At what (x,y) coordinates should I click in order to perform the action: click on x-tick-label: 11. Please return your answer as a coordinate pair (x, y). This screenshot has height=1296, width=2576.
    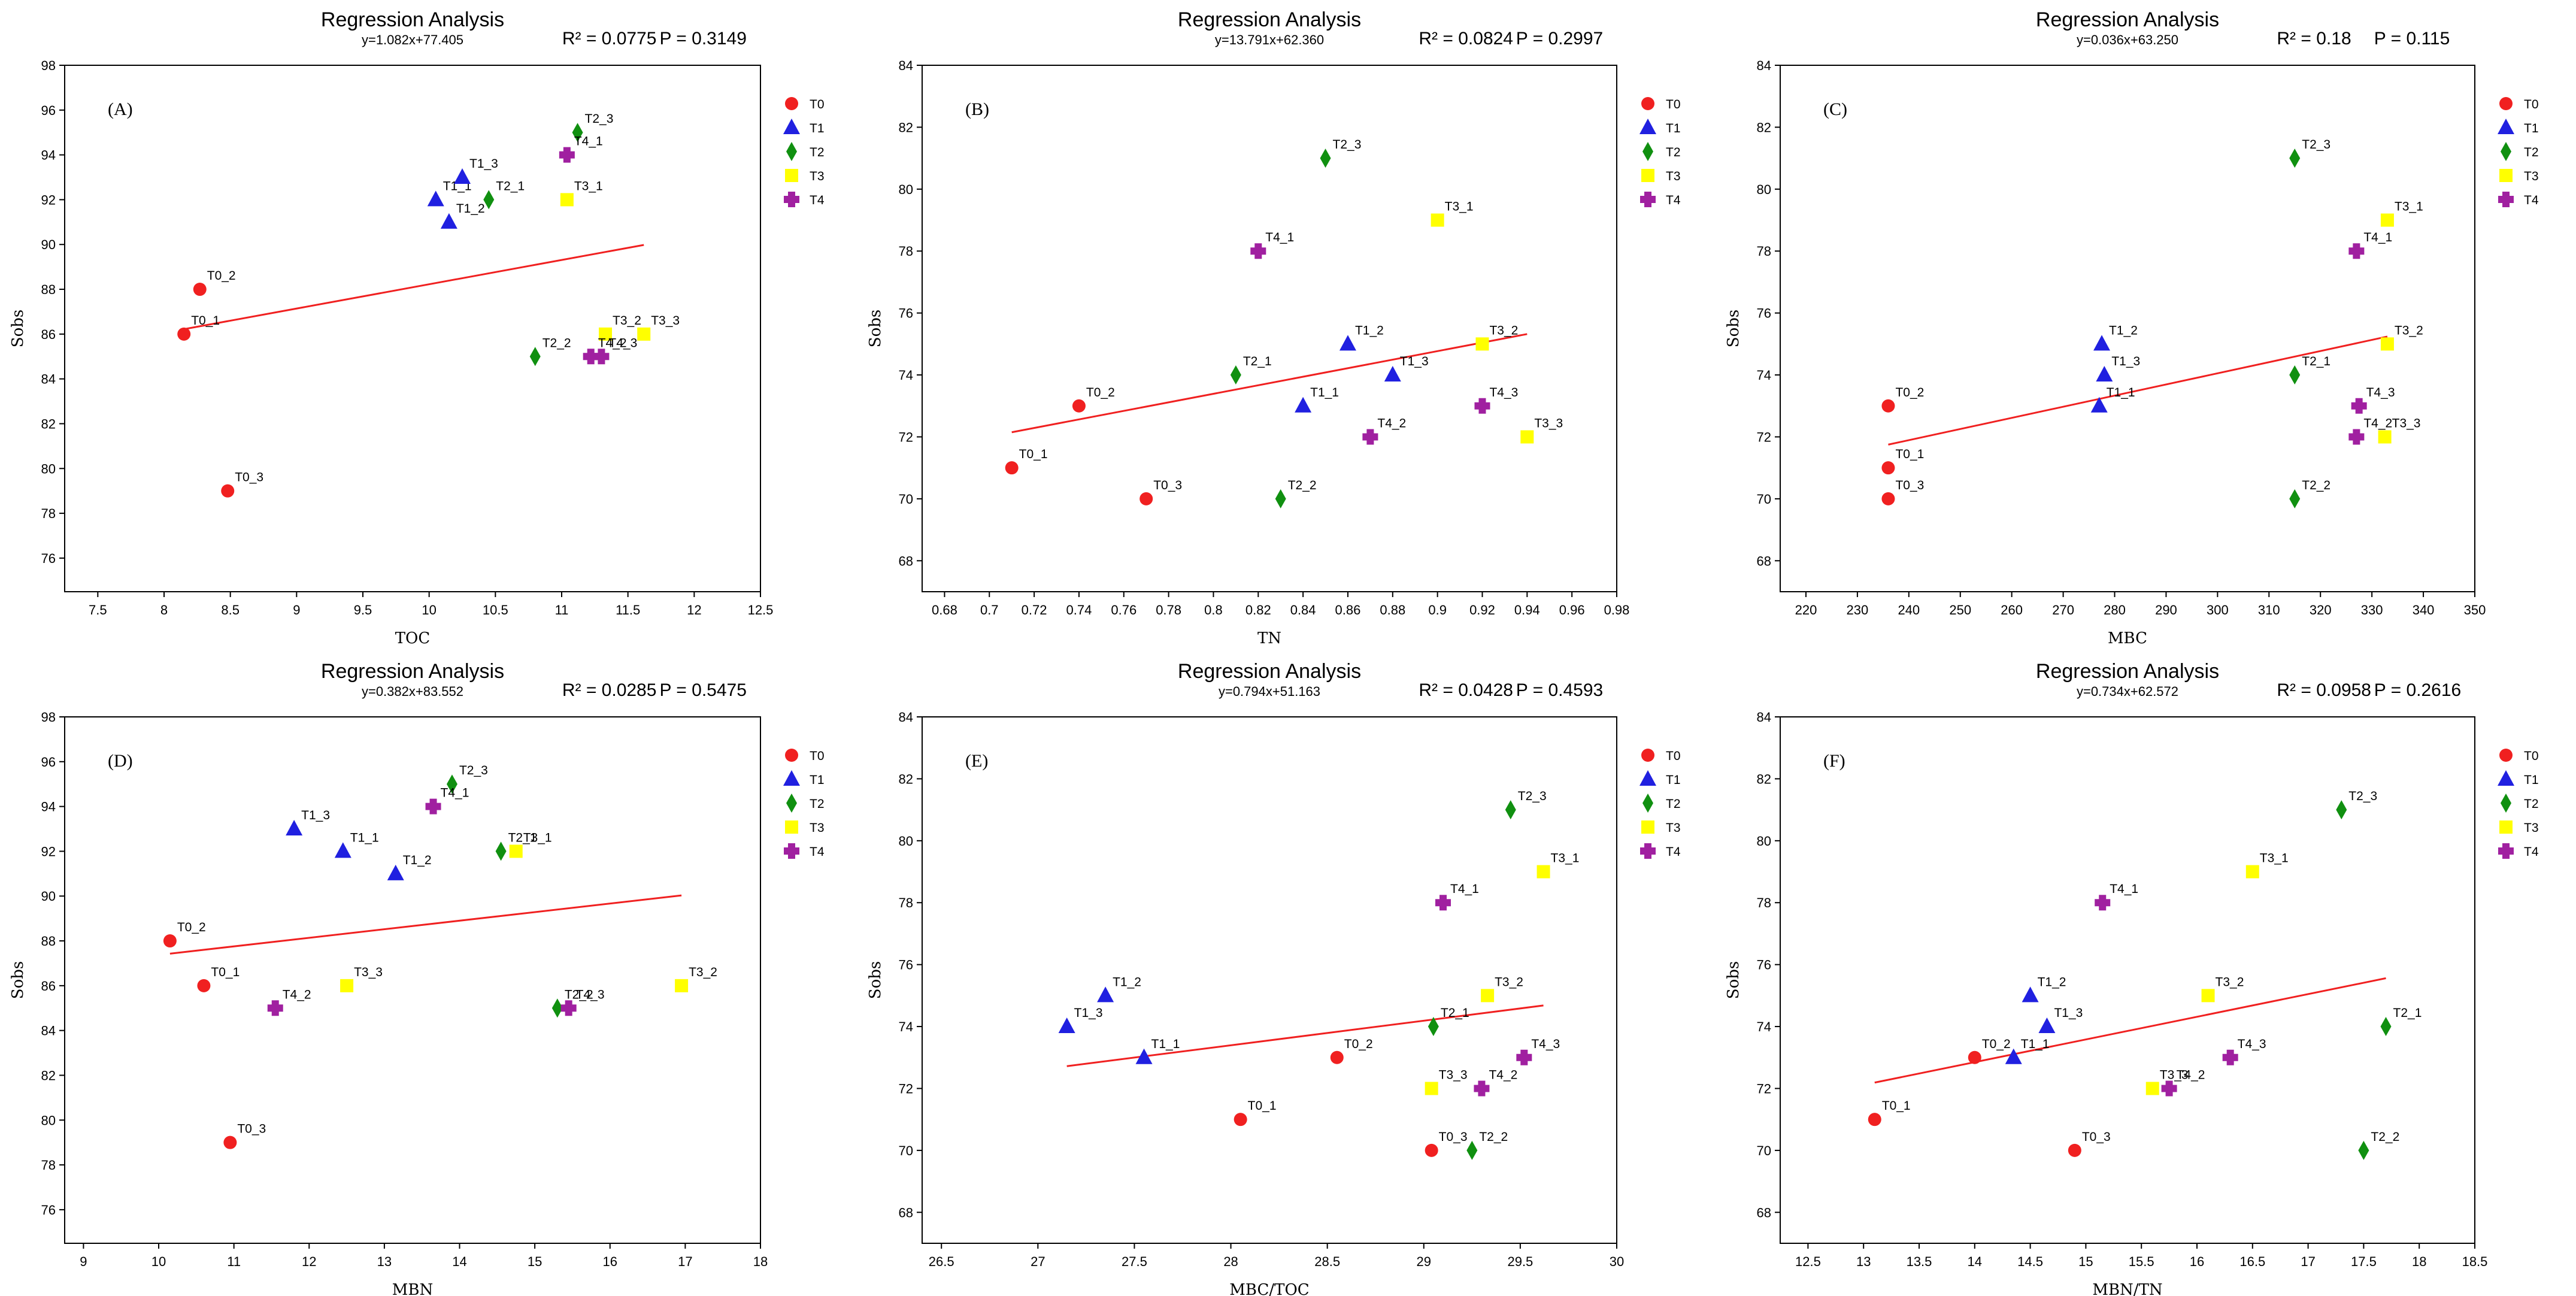
    Looking at the image, I should click on (234, 1262).